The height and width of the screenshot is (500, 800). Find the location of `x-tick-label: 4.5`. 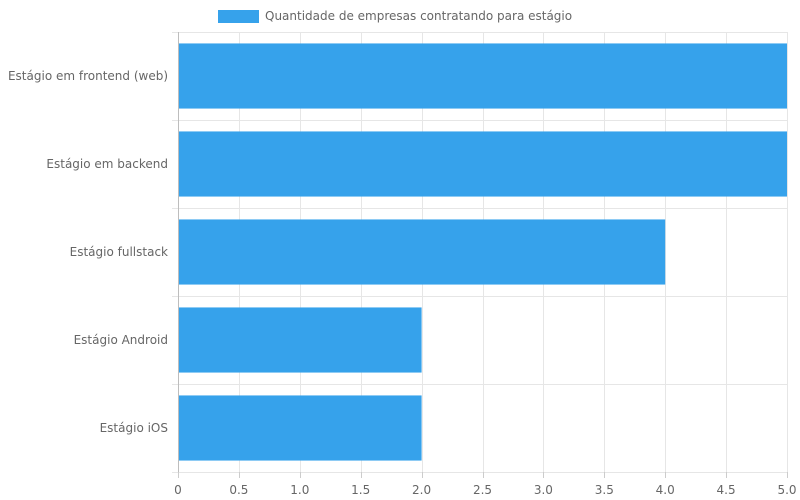

x-tick-label: 4.5 is located at coordinates (726, 490).